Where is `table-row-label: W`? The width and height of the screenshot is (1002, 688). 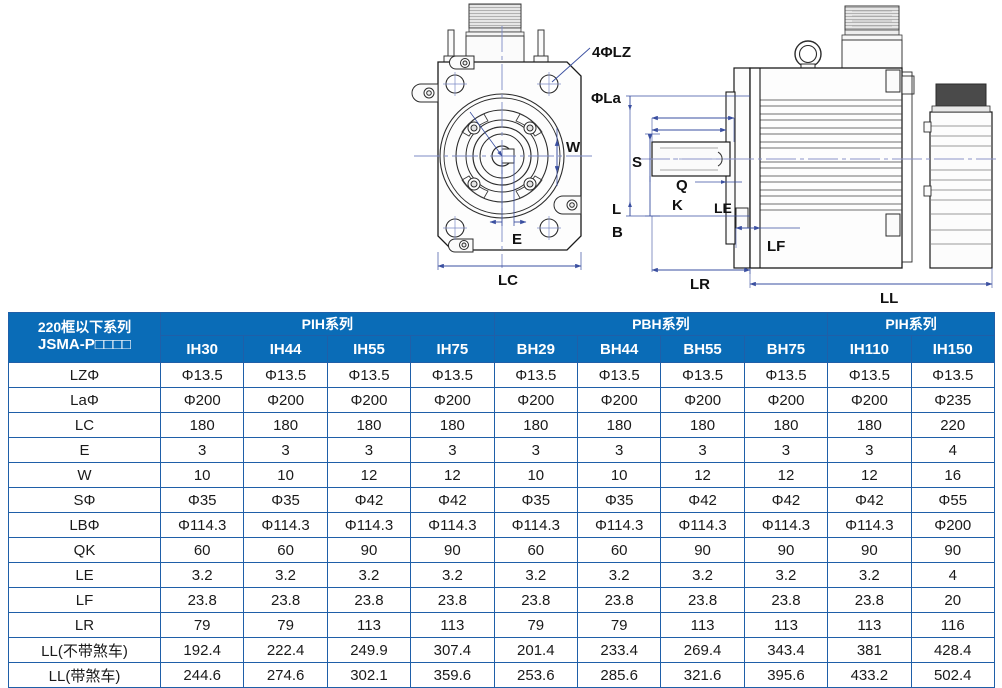 table-row-label: W is located at coordinates (84, 475).